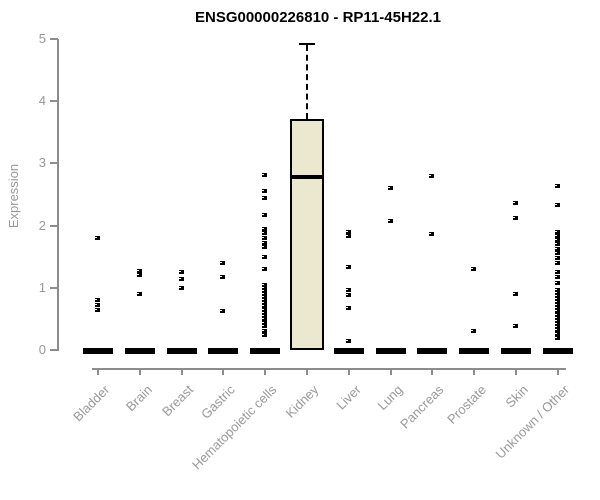  What do you see at coordinates (42, 225) in the screenshot?
I see `y-tick-label: 2` at bounding box center [42, 225].